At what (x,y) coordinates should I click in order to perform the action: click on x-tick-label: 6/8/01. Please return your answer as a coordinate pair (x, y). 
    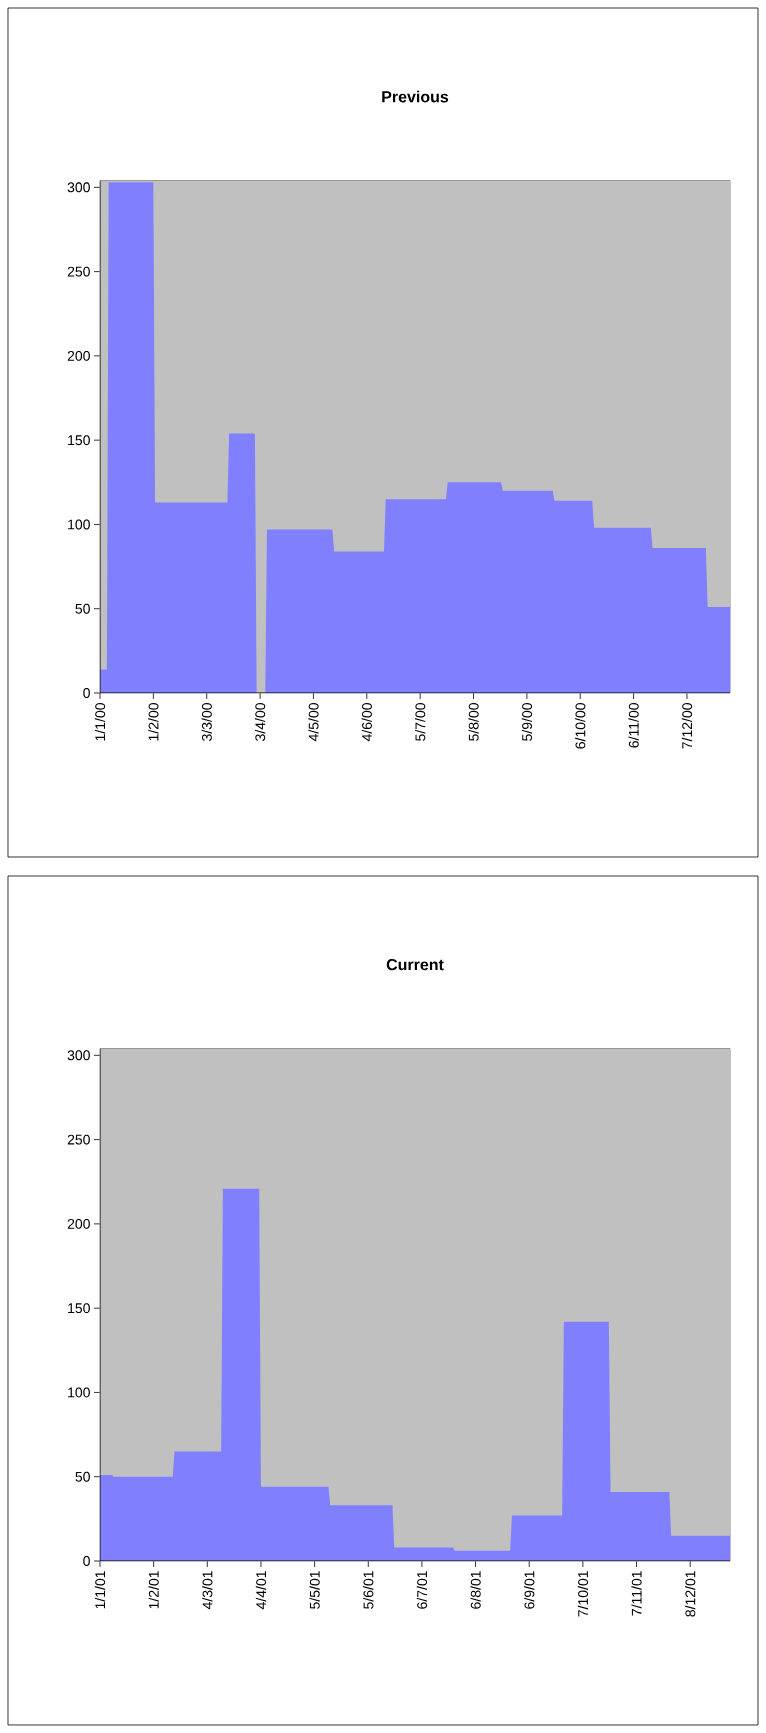
    Looking at the image, I should click on (475, 1590).